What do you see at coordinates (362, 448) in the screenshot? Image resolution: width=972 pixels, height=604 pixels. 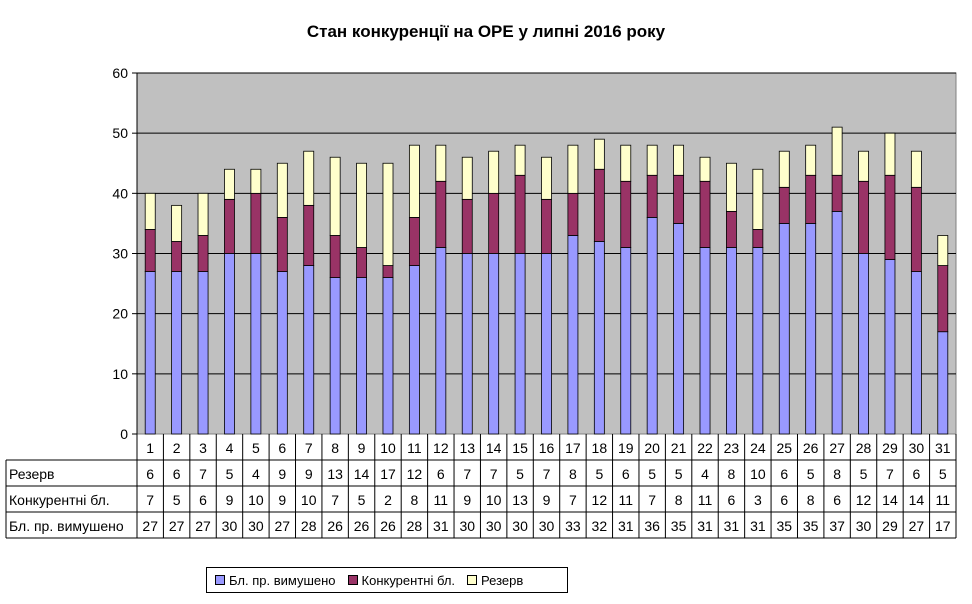 I see `x-tick-label: 9` at bounding box center [362, 448].